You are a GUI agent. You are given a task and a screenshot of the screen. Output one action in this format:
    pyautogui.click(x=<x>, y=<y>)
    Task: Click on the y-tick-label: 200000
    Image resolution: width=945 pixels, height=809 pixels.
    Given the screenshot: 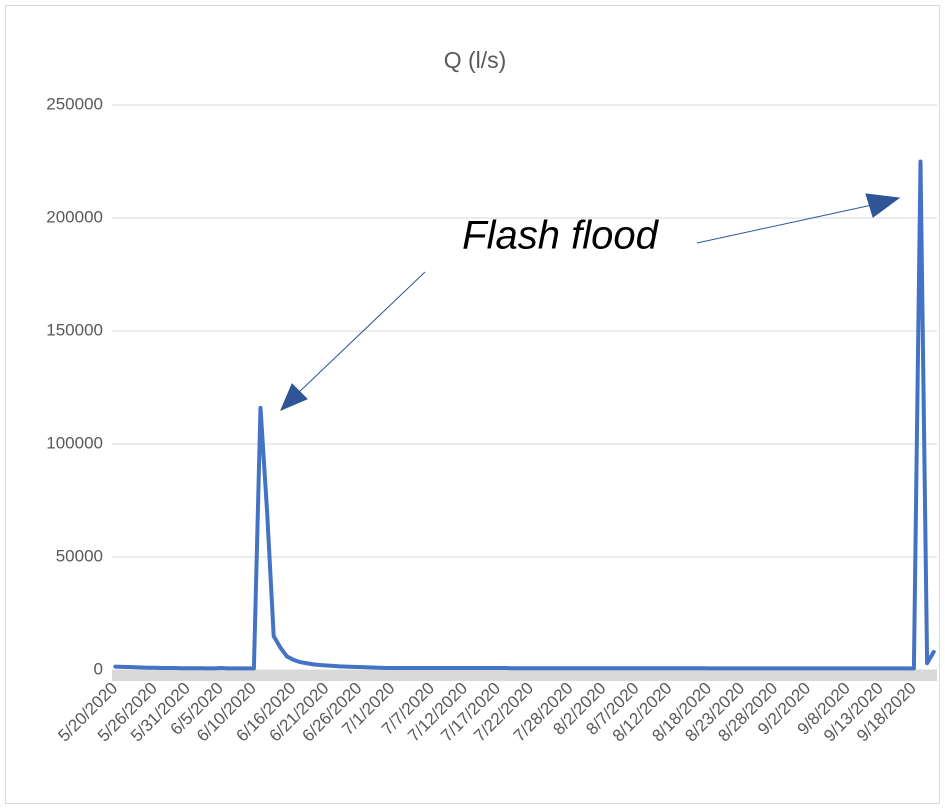 What is the action you would take?
    pyautogui.click(x=74, y=216)
    